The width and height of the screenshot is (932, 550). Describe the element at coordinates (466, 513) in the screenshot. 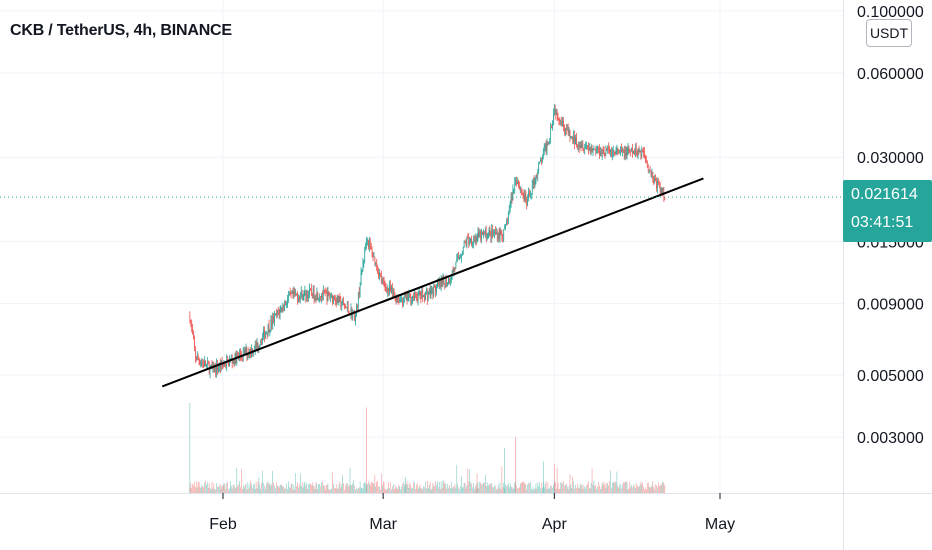

I see `time-axis: Feb Mar Apr May` at that location.